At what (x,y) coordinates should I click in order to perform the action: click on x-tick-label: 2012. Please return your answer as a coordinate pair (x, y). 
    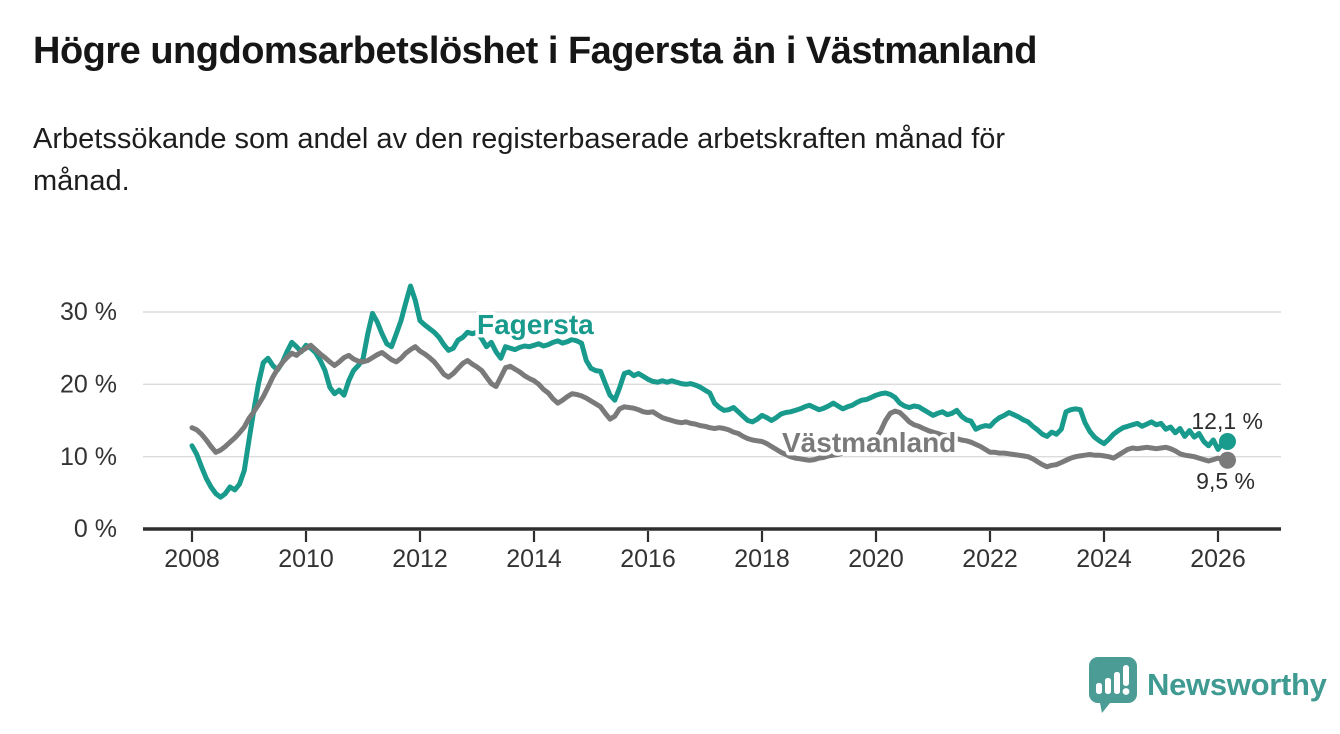
    Looking at the image, I should click on (420, 559).